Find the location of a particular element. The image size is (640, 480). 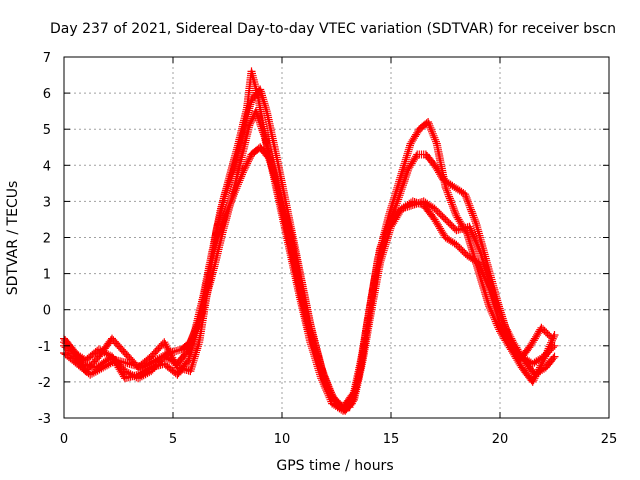

x-tick-label: 10 is located at coordinates (282, 439).